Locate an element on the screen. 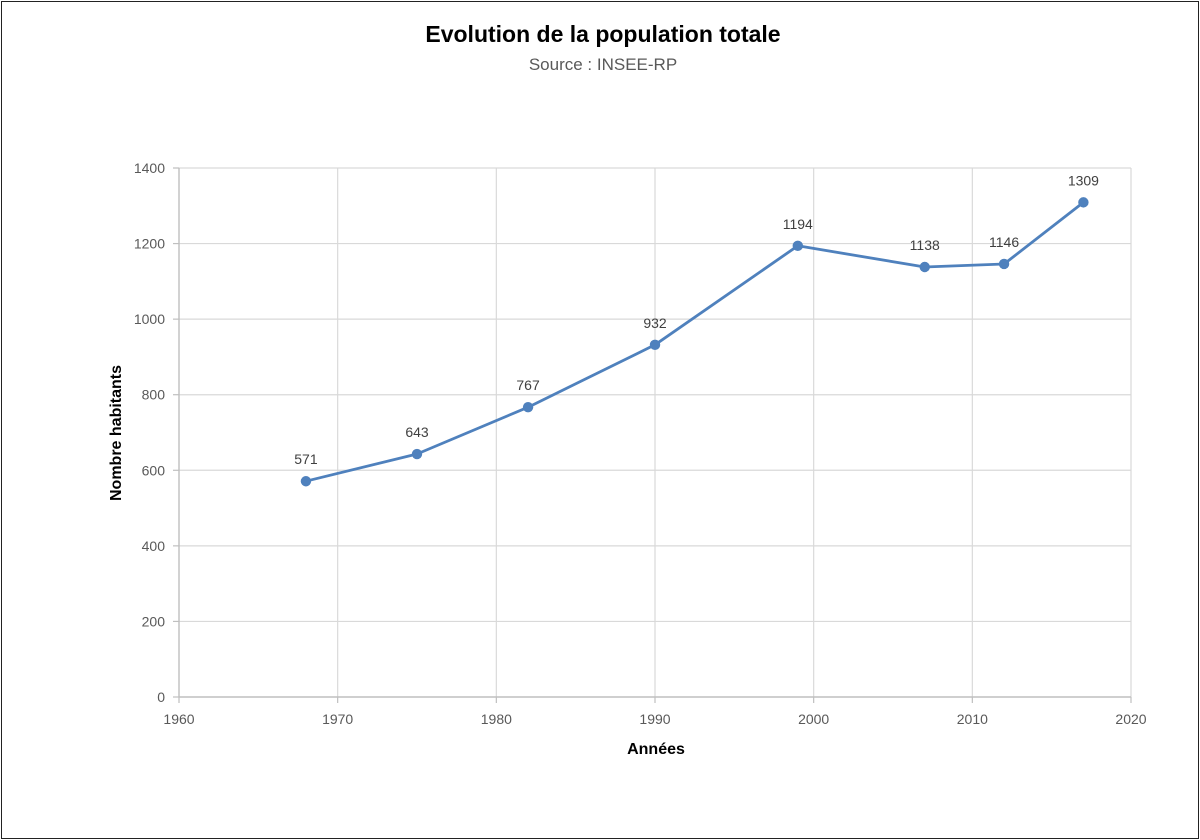  data-label: 1138 is located at coordinates (925, 245).